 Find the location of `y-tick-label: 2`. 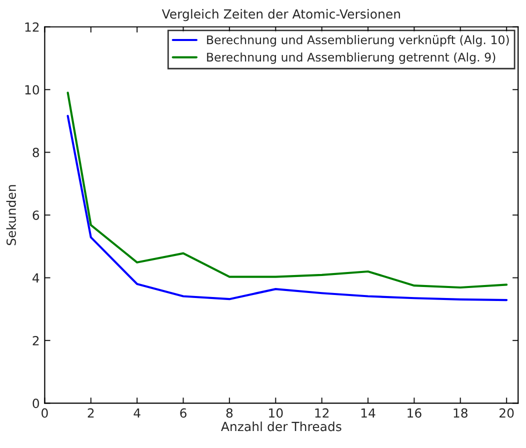

y-tick-label: 2 is located at coordinates (35, 341).